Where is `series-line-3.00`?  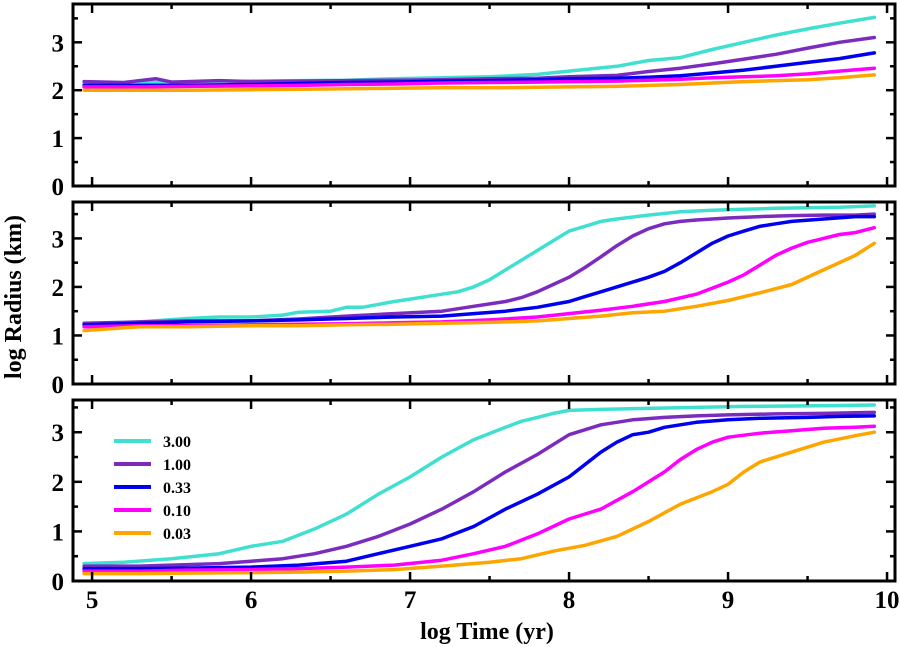
series-line-3.00 is located at coordinates (479, 51).